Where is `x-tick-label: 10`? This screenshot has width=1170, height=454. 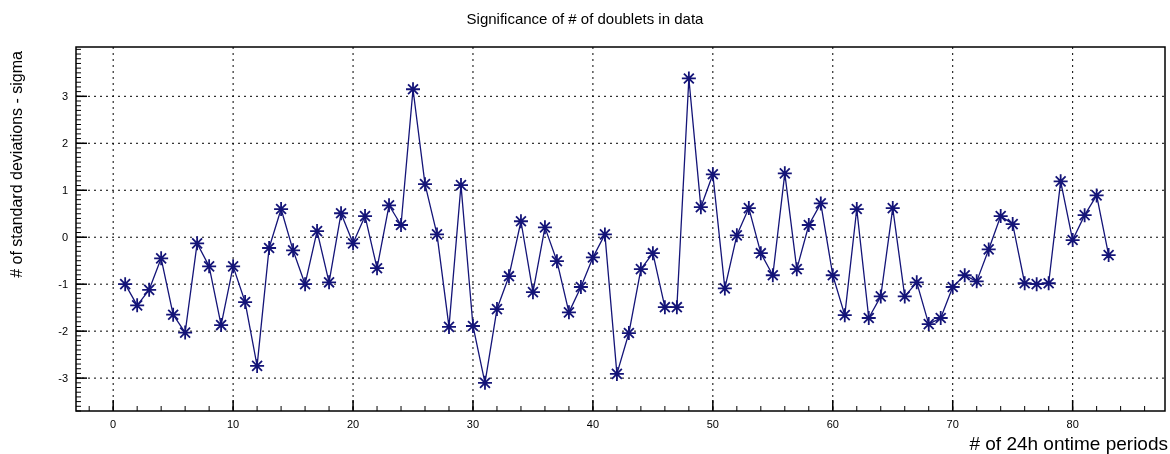 x-tick-label: 10 is located at coordinates (233, 424).